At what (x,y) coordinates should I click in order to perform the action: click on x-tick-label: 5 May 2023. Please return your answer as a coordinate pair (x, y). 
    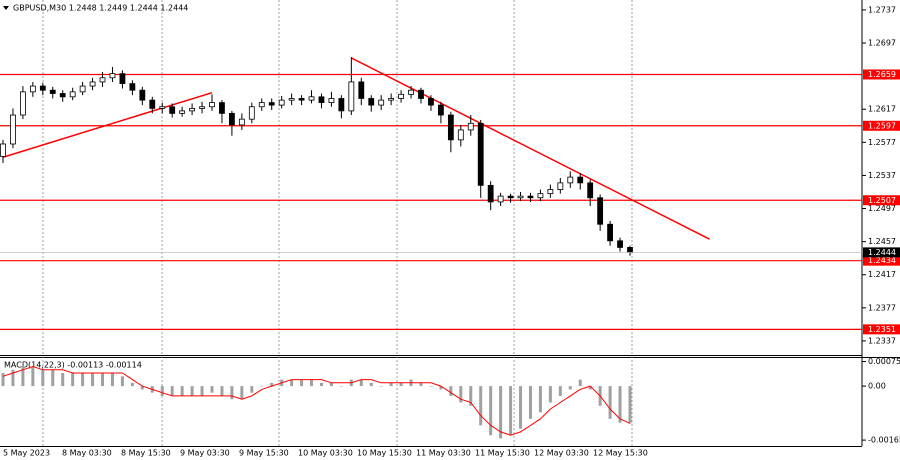
    Looking at the image, I should click on (26, 453).